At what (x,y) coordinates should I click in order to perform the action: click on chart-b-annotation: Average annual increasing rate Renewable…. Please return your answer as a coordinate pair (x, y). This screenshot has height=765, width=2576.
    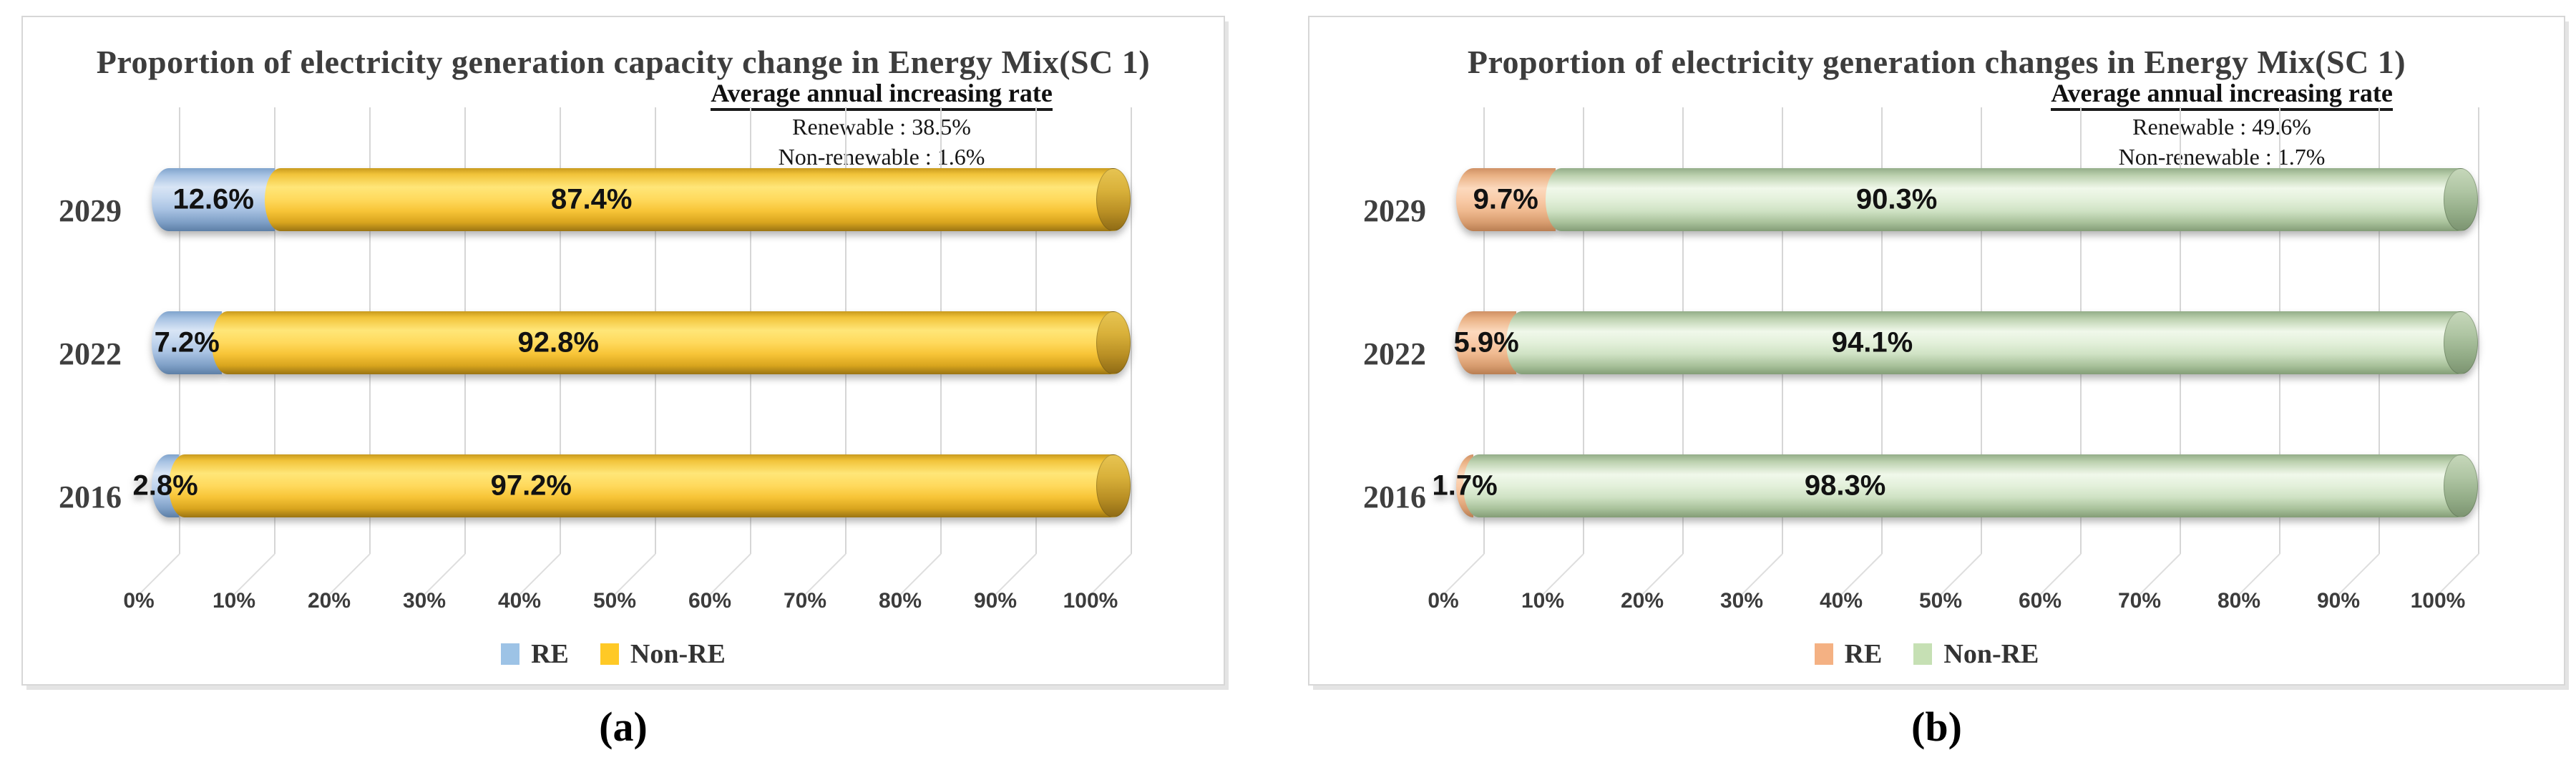
    Looking at the image, I should click on (2222, 125).